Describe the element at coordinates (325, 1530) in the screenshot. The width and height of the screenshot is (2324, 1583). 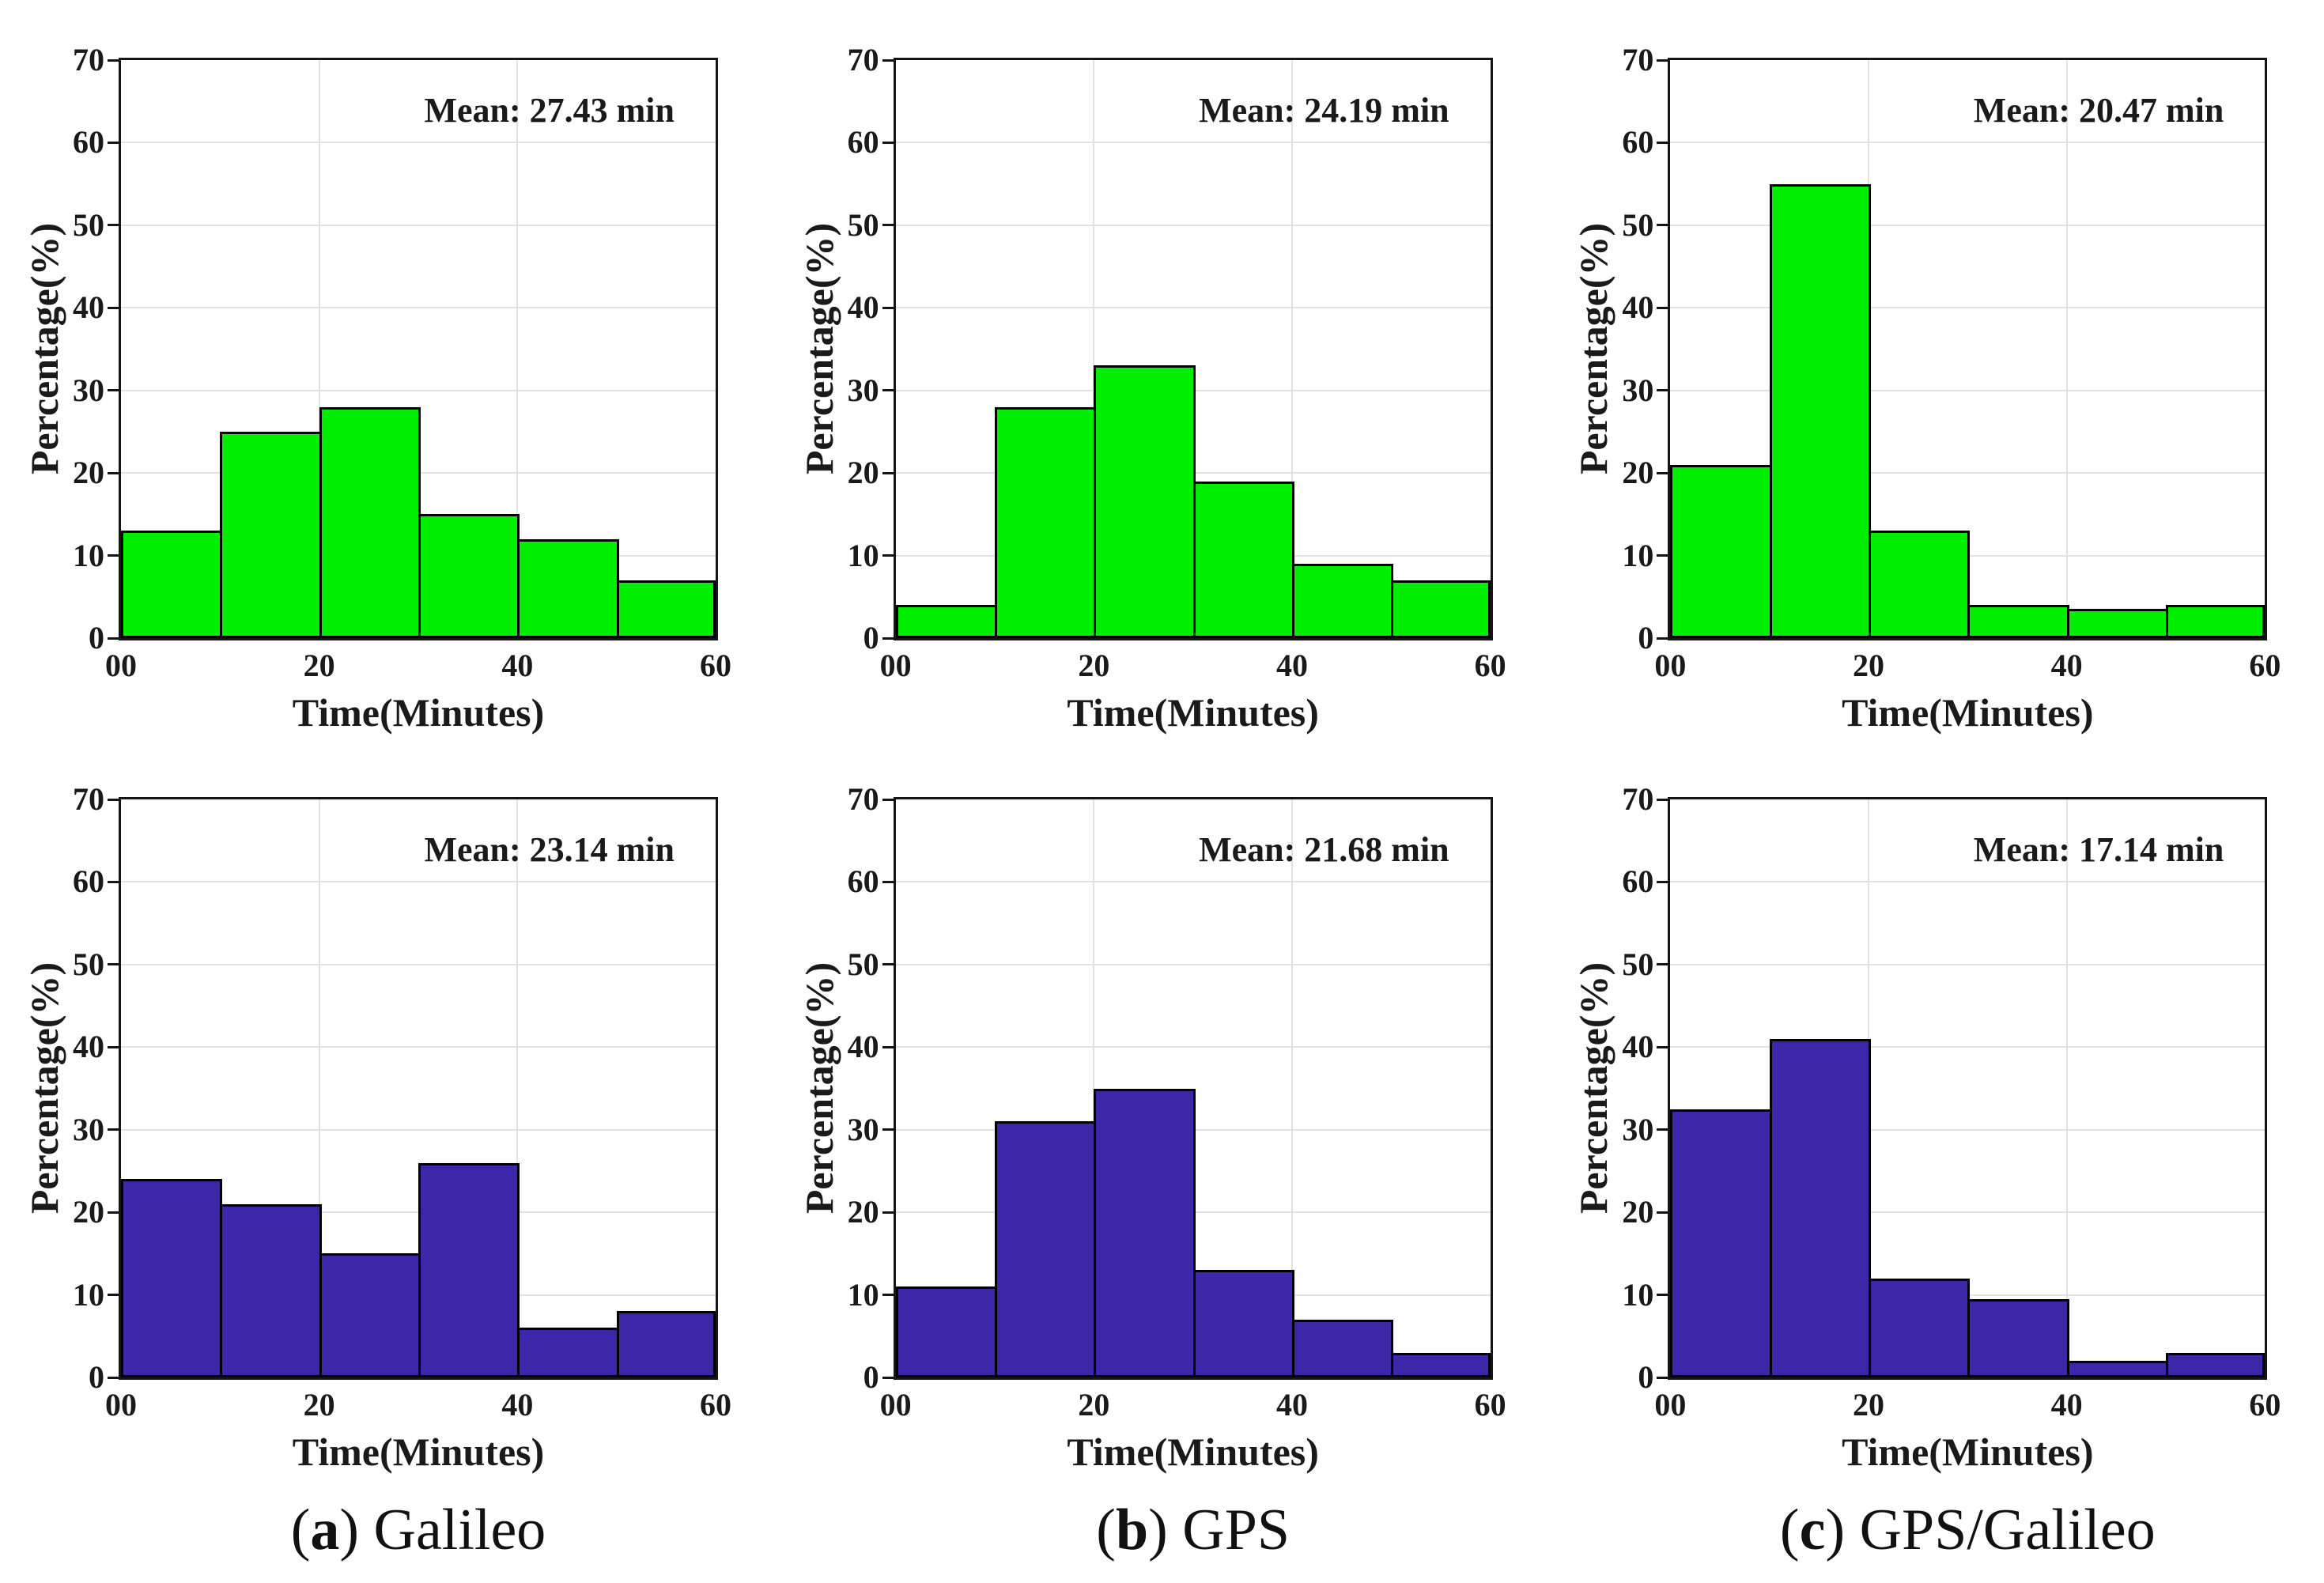
I see `caption-letter: a` at that location.